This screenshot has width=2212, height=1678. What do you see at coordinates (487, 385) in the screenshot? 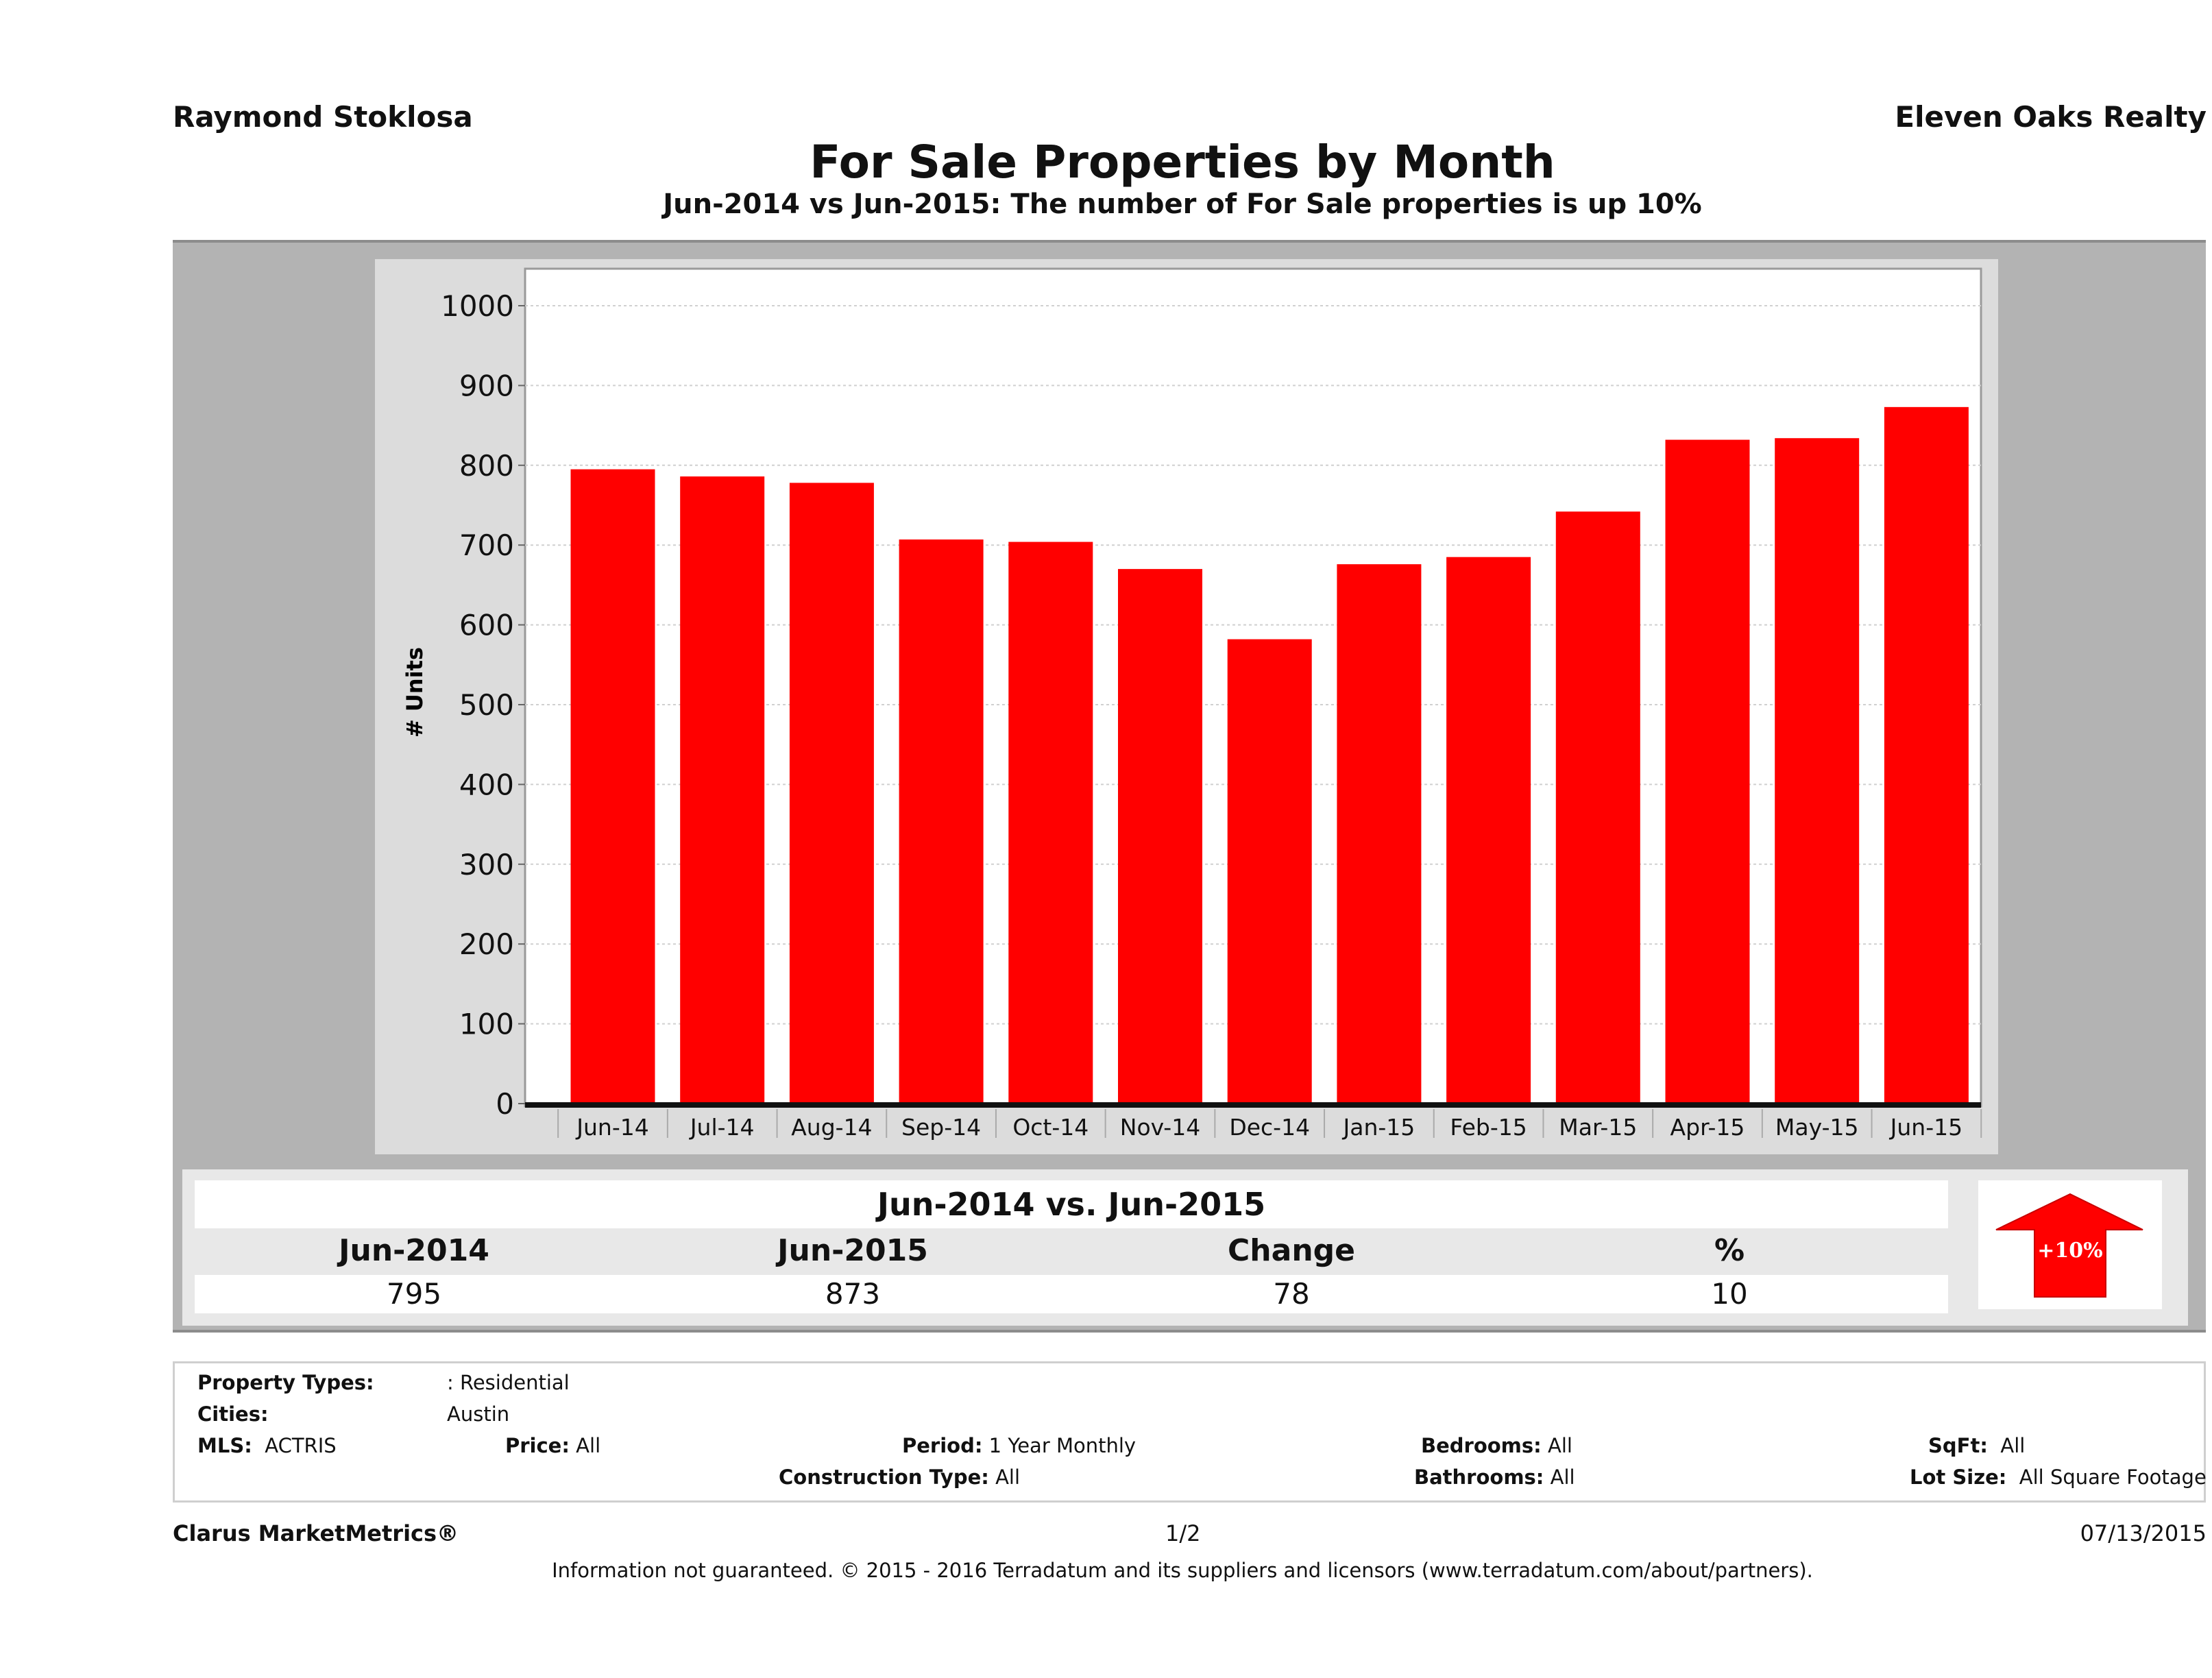
I see `y-tick-label: 900` at bounding box center [487, 385].